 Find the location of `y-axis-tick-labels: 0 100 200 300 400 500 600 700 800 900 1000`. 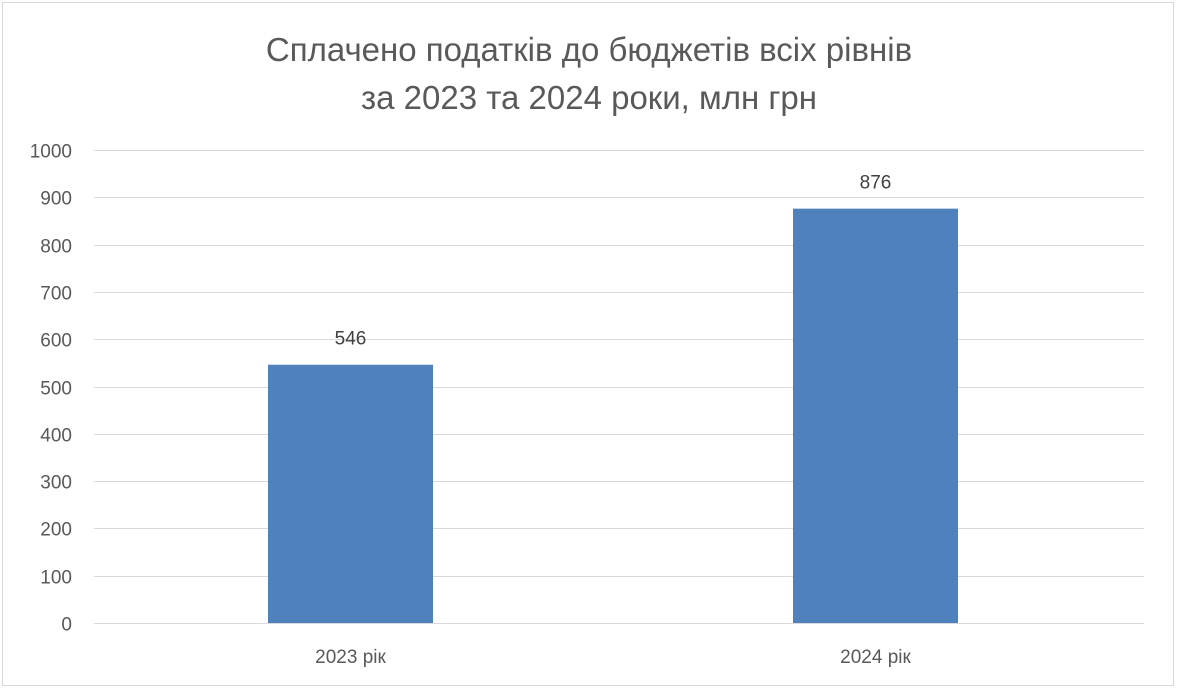

y-axis-tick-labels: 0 100 200 300 400 500 600 700 800 900 1000 is located at coordinates (51, 389).